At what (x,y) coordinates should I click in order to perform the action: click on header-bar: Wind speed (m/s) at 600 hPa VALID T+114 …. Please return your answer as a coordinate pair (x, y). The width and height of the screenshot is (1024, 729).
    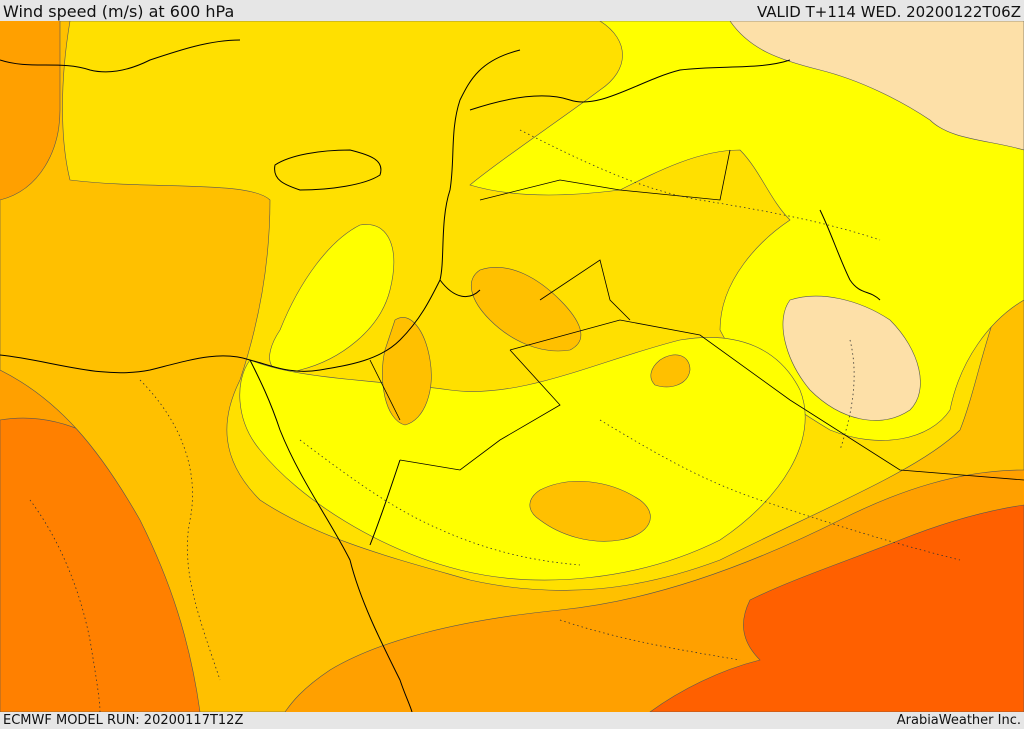
    Looking at the image, I should click on (512, 10).